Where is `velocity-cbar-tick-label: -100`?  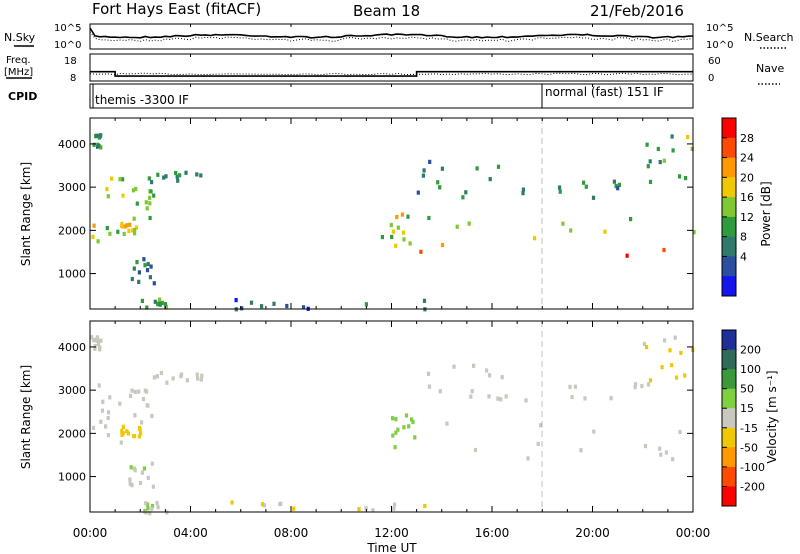 velocity-cbar-tick-label: -100 is located at coordinates (752, 467).